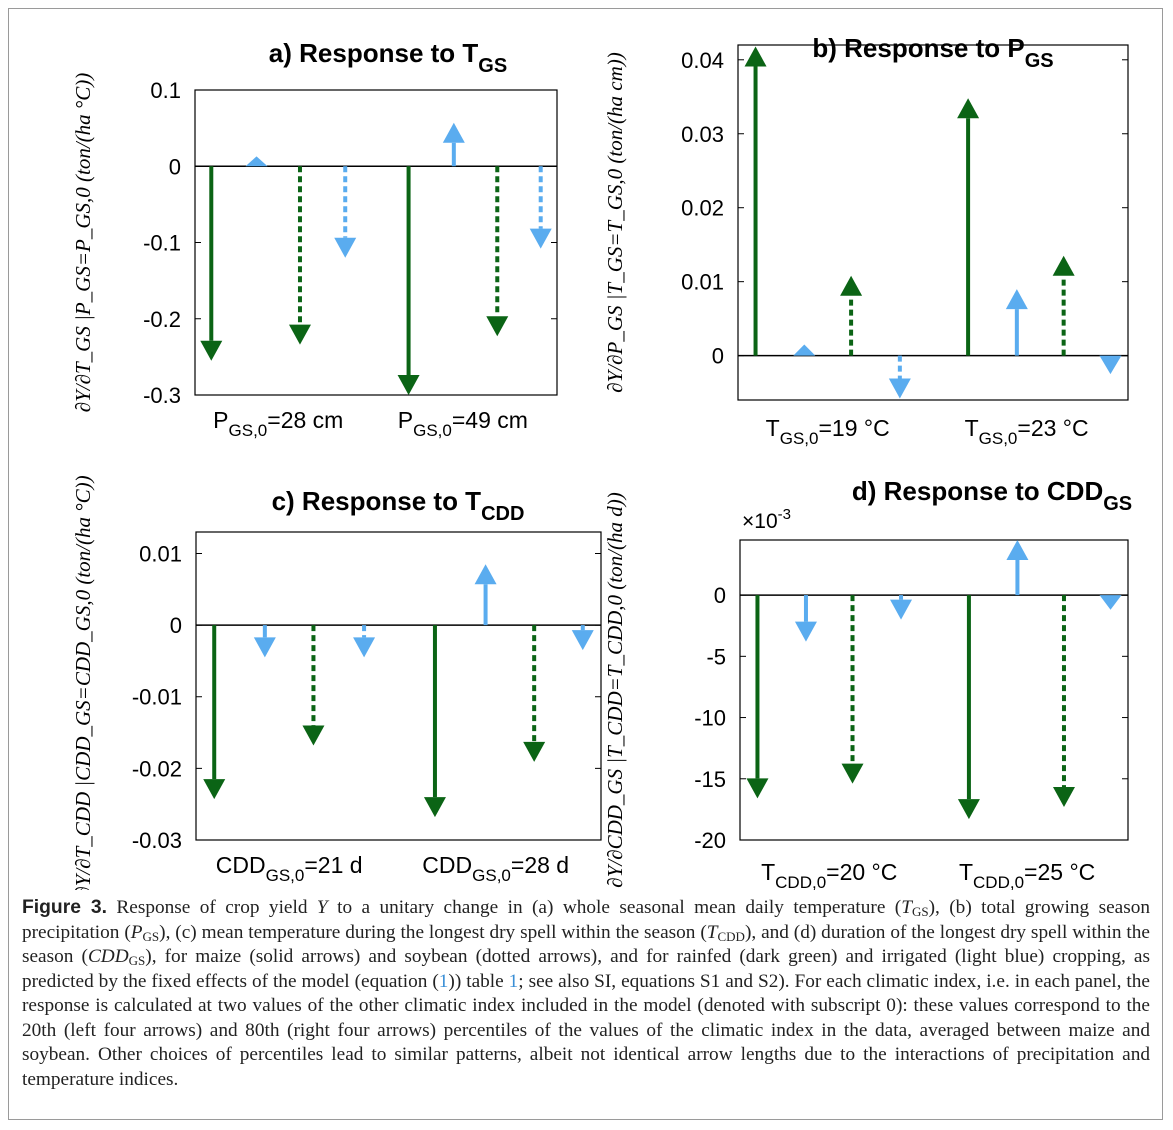 The image size is (1173, 1130). Describe the element at coordinates (241, 865) in the screenshot. I see `group-label-main: CDD` at that location.